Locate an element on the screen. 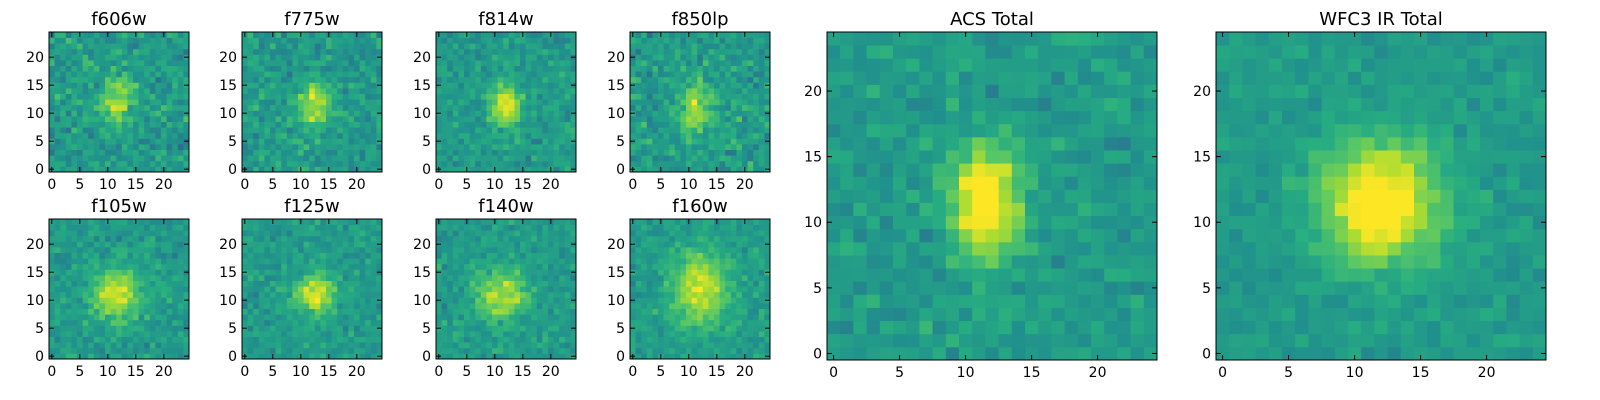 This screenshot has width=1600, height=400. heatmap-cells is located at coordinates (506, 102).